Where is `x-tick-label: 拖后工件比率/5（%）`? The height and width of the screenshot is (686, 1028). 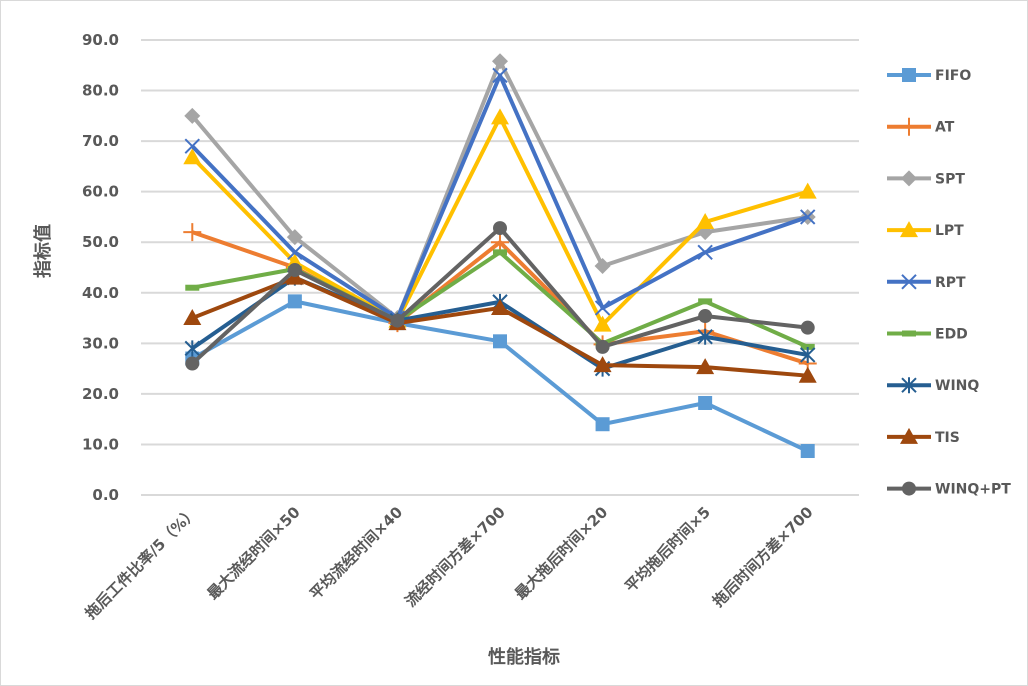 x-tick-label: 拖后工件比率/5（%） is located at coordinates (141, 562).